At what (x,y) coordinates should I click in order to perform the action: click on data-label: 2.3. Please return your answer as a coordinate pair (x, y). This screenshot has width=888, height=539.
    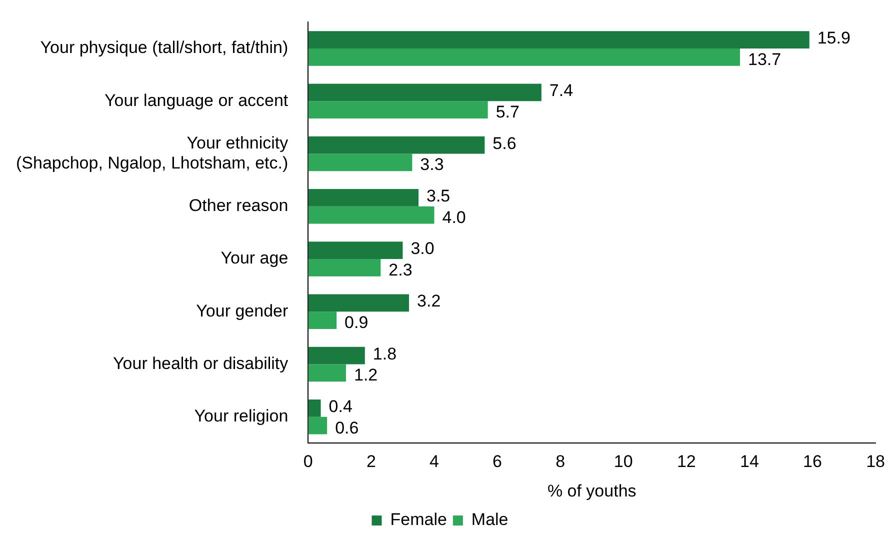
    Looking at the image, I should click on (400, 270).